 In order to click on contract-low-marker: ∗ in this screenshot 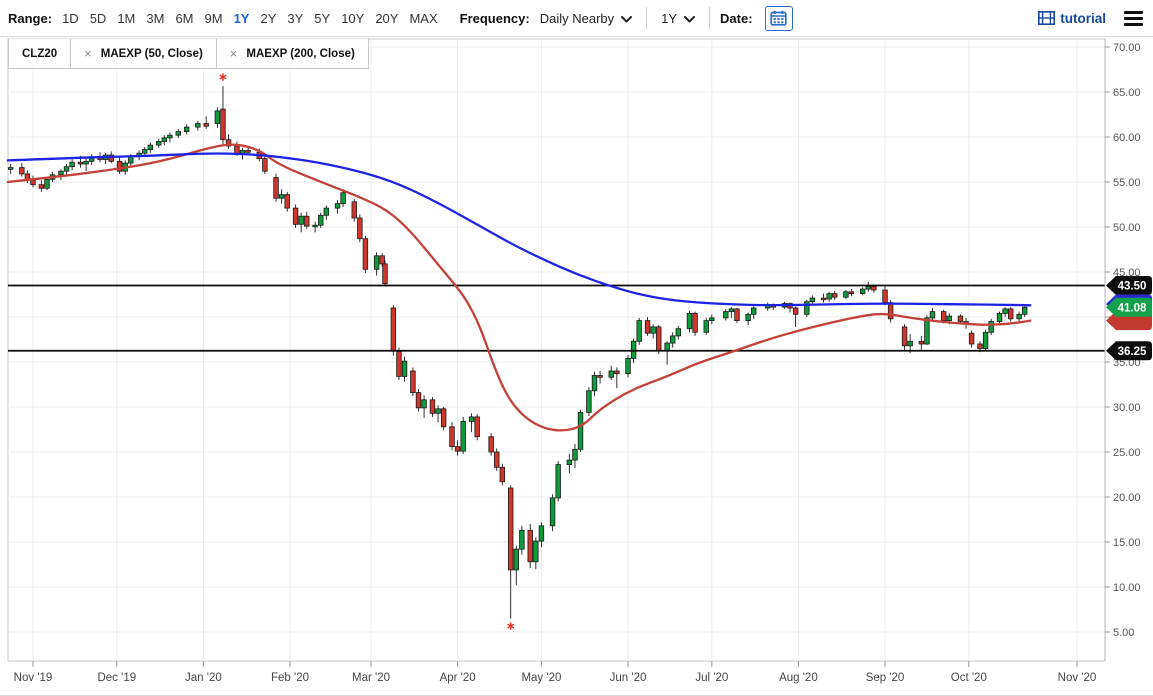, I will do `click(510, 627)`.